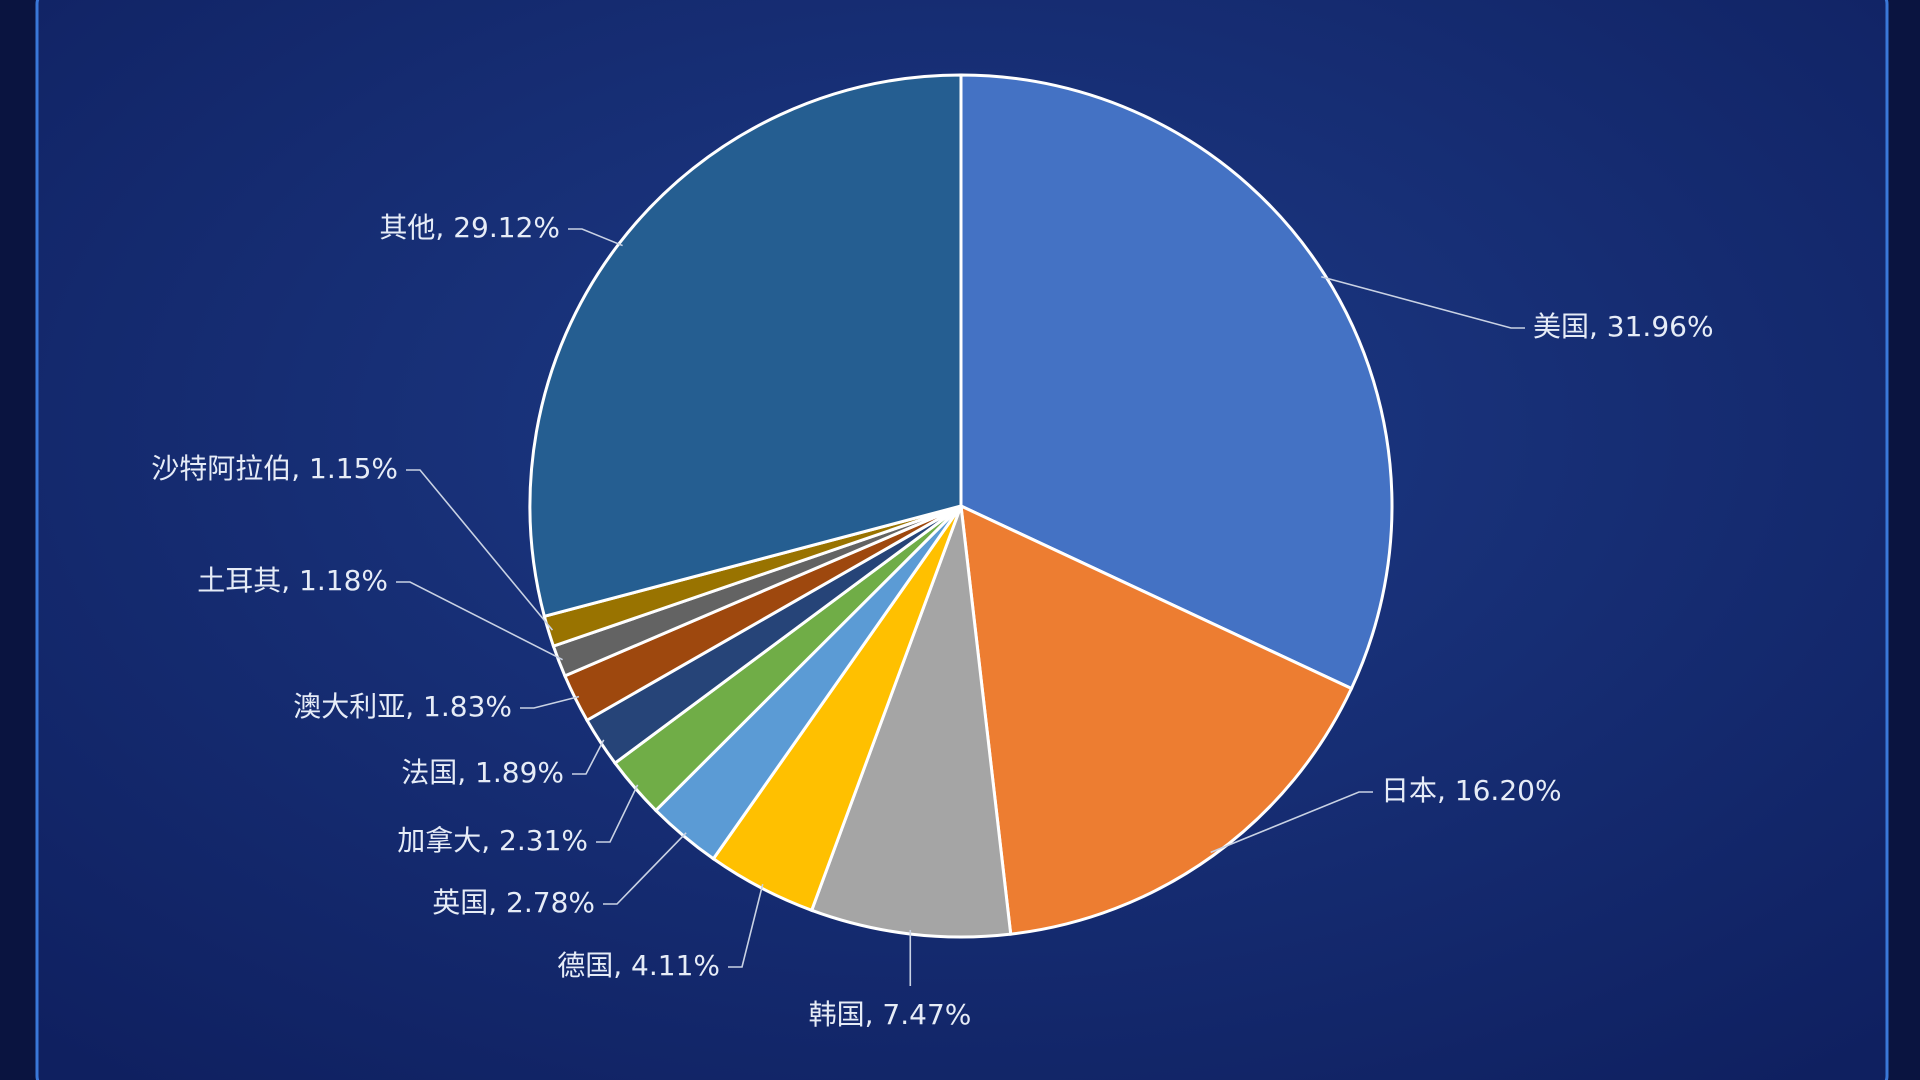  Describe the element at coordinates (469, 227) in the screenshot. I see `data-label: 其他, 29.12%` at that location.